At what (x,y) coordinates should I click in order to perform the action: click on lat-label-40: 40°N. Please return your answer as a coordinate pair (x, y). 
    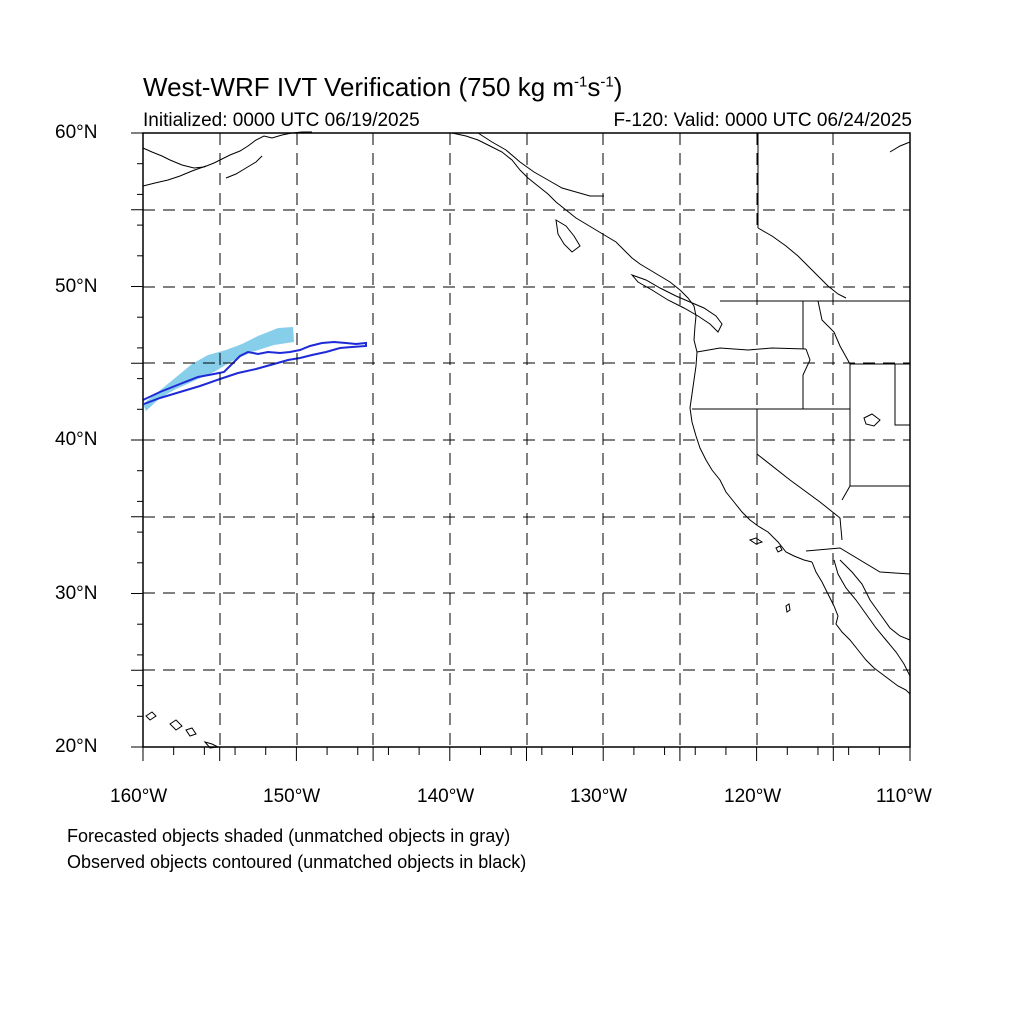
    Looking at the image, I should click on (76, 439).